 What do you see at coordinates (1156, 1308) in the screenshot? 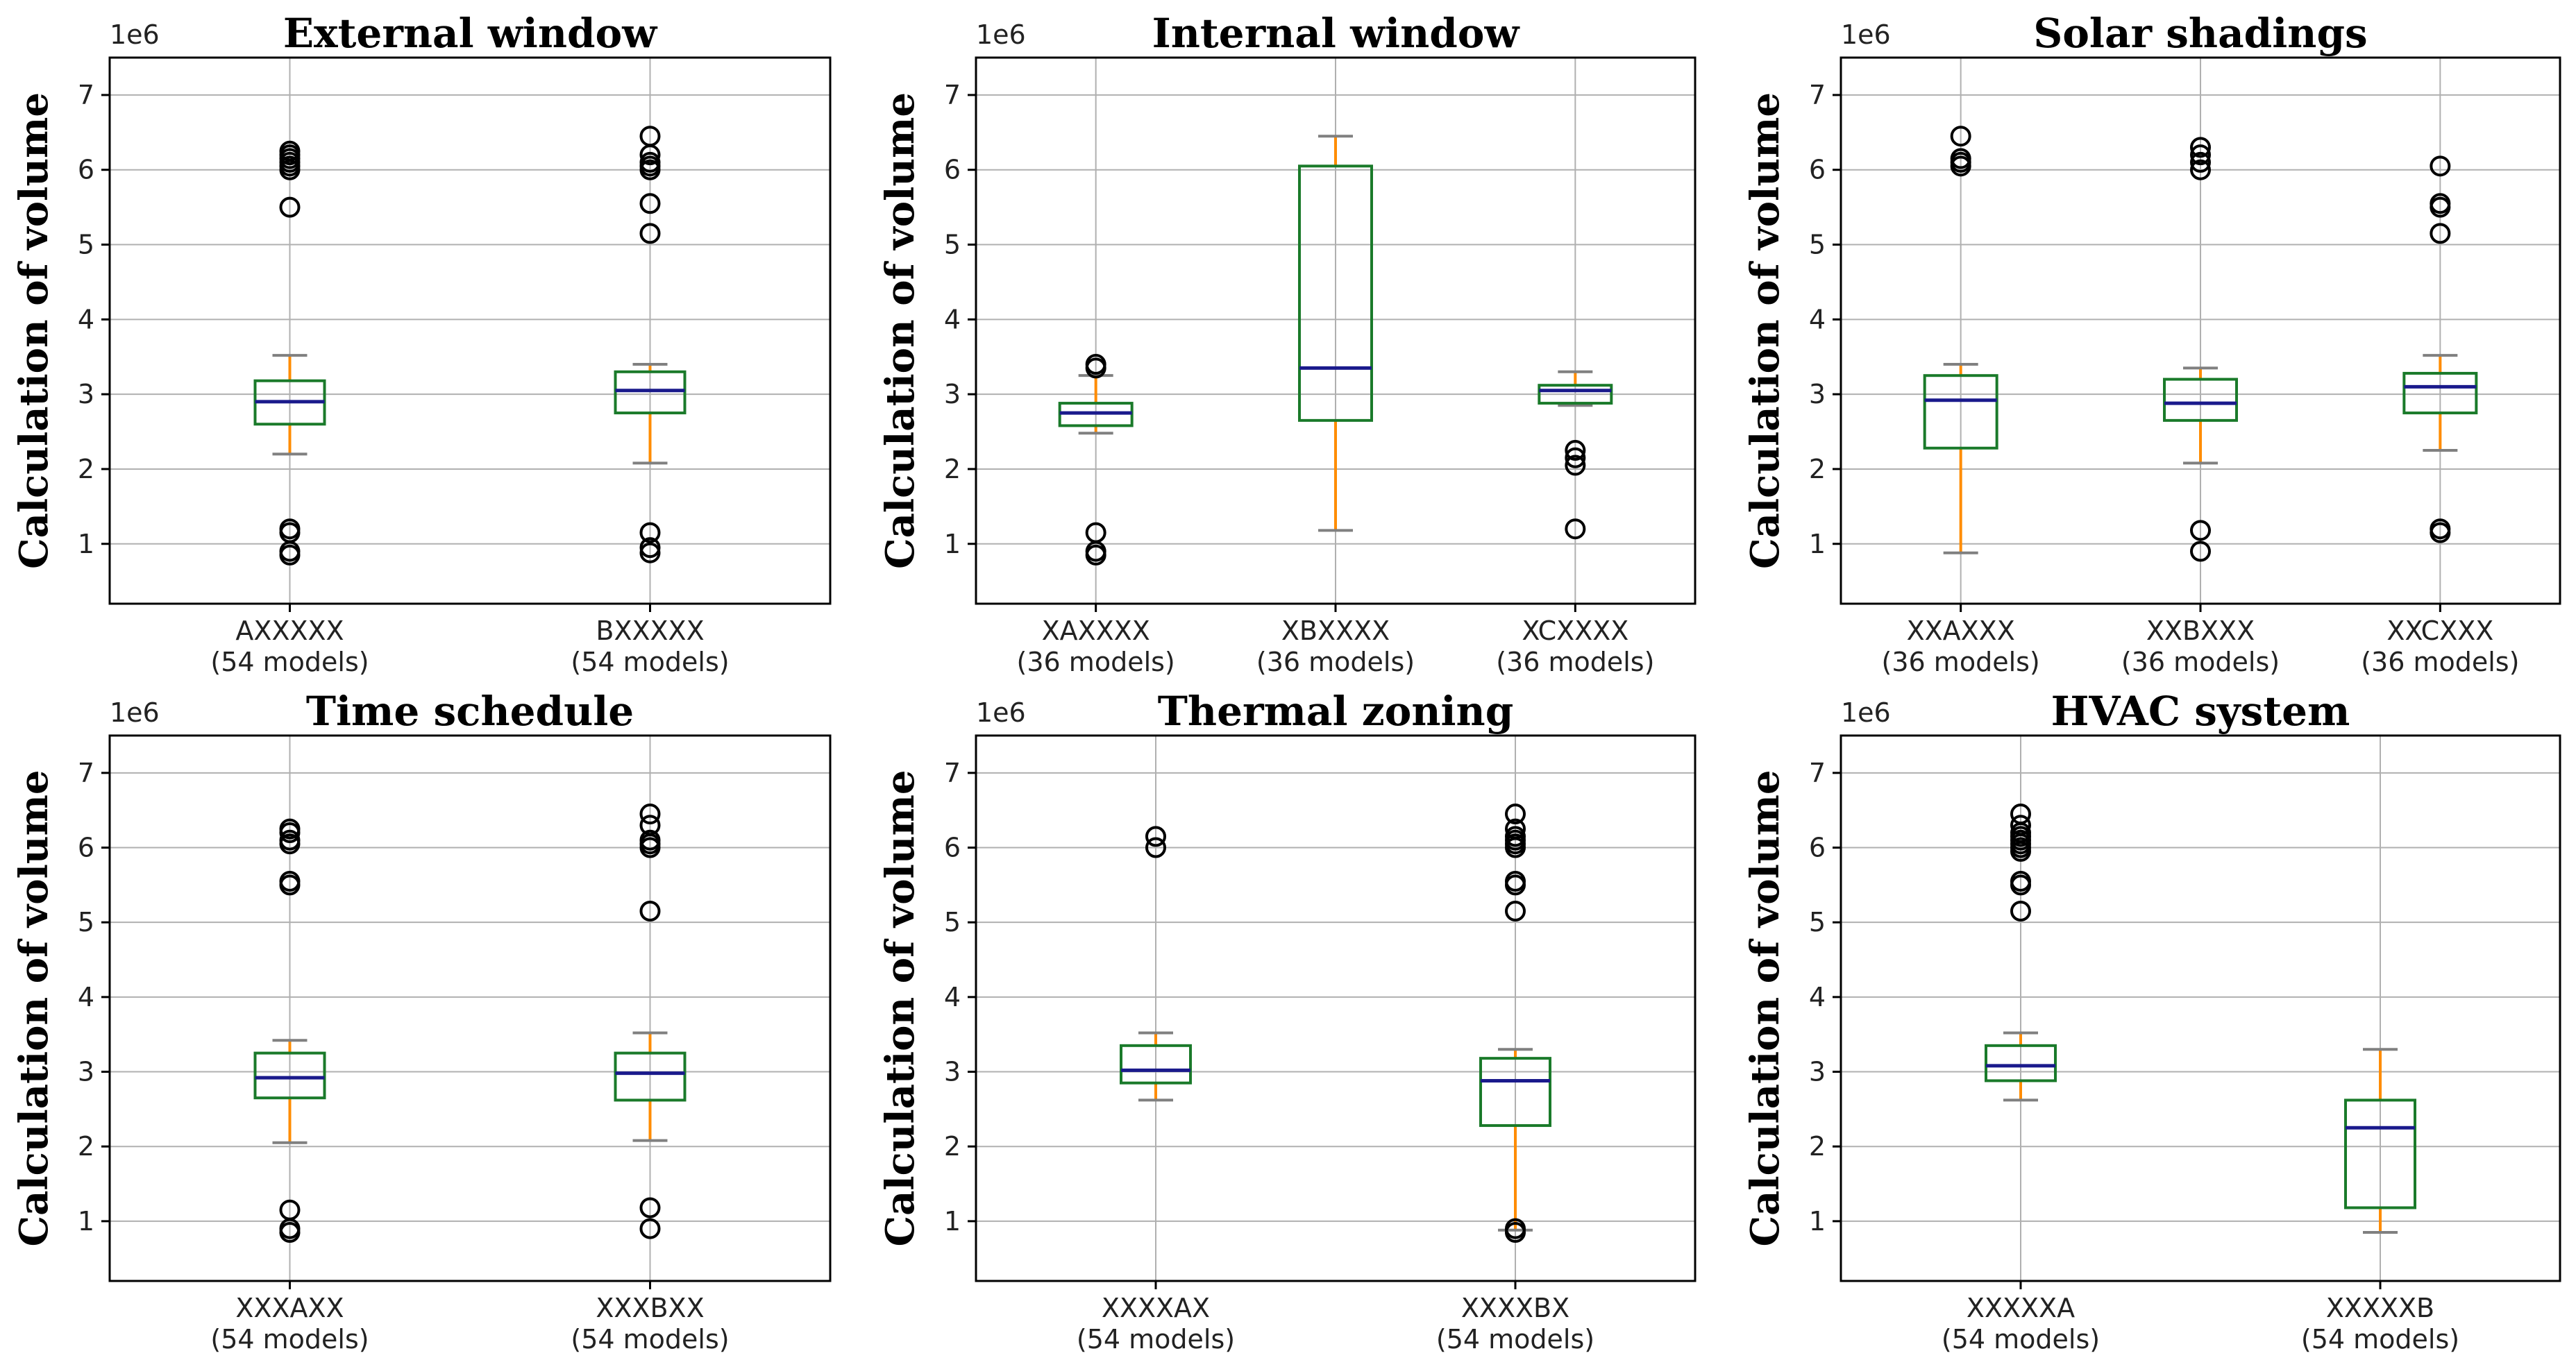
I see `x-tick-label: XXXXAX` at bounding box center [1156, 1308].